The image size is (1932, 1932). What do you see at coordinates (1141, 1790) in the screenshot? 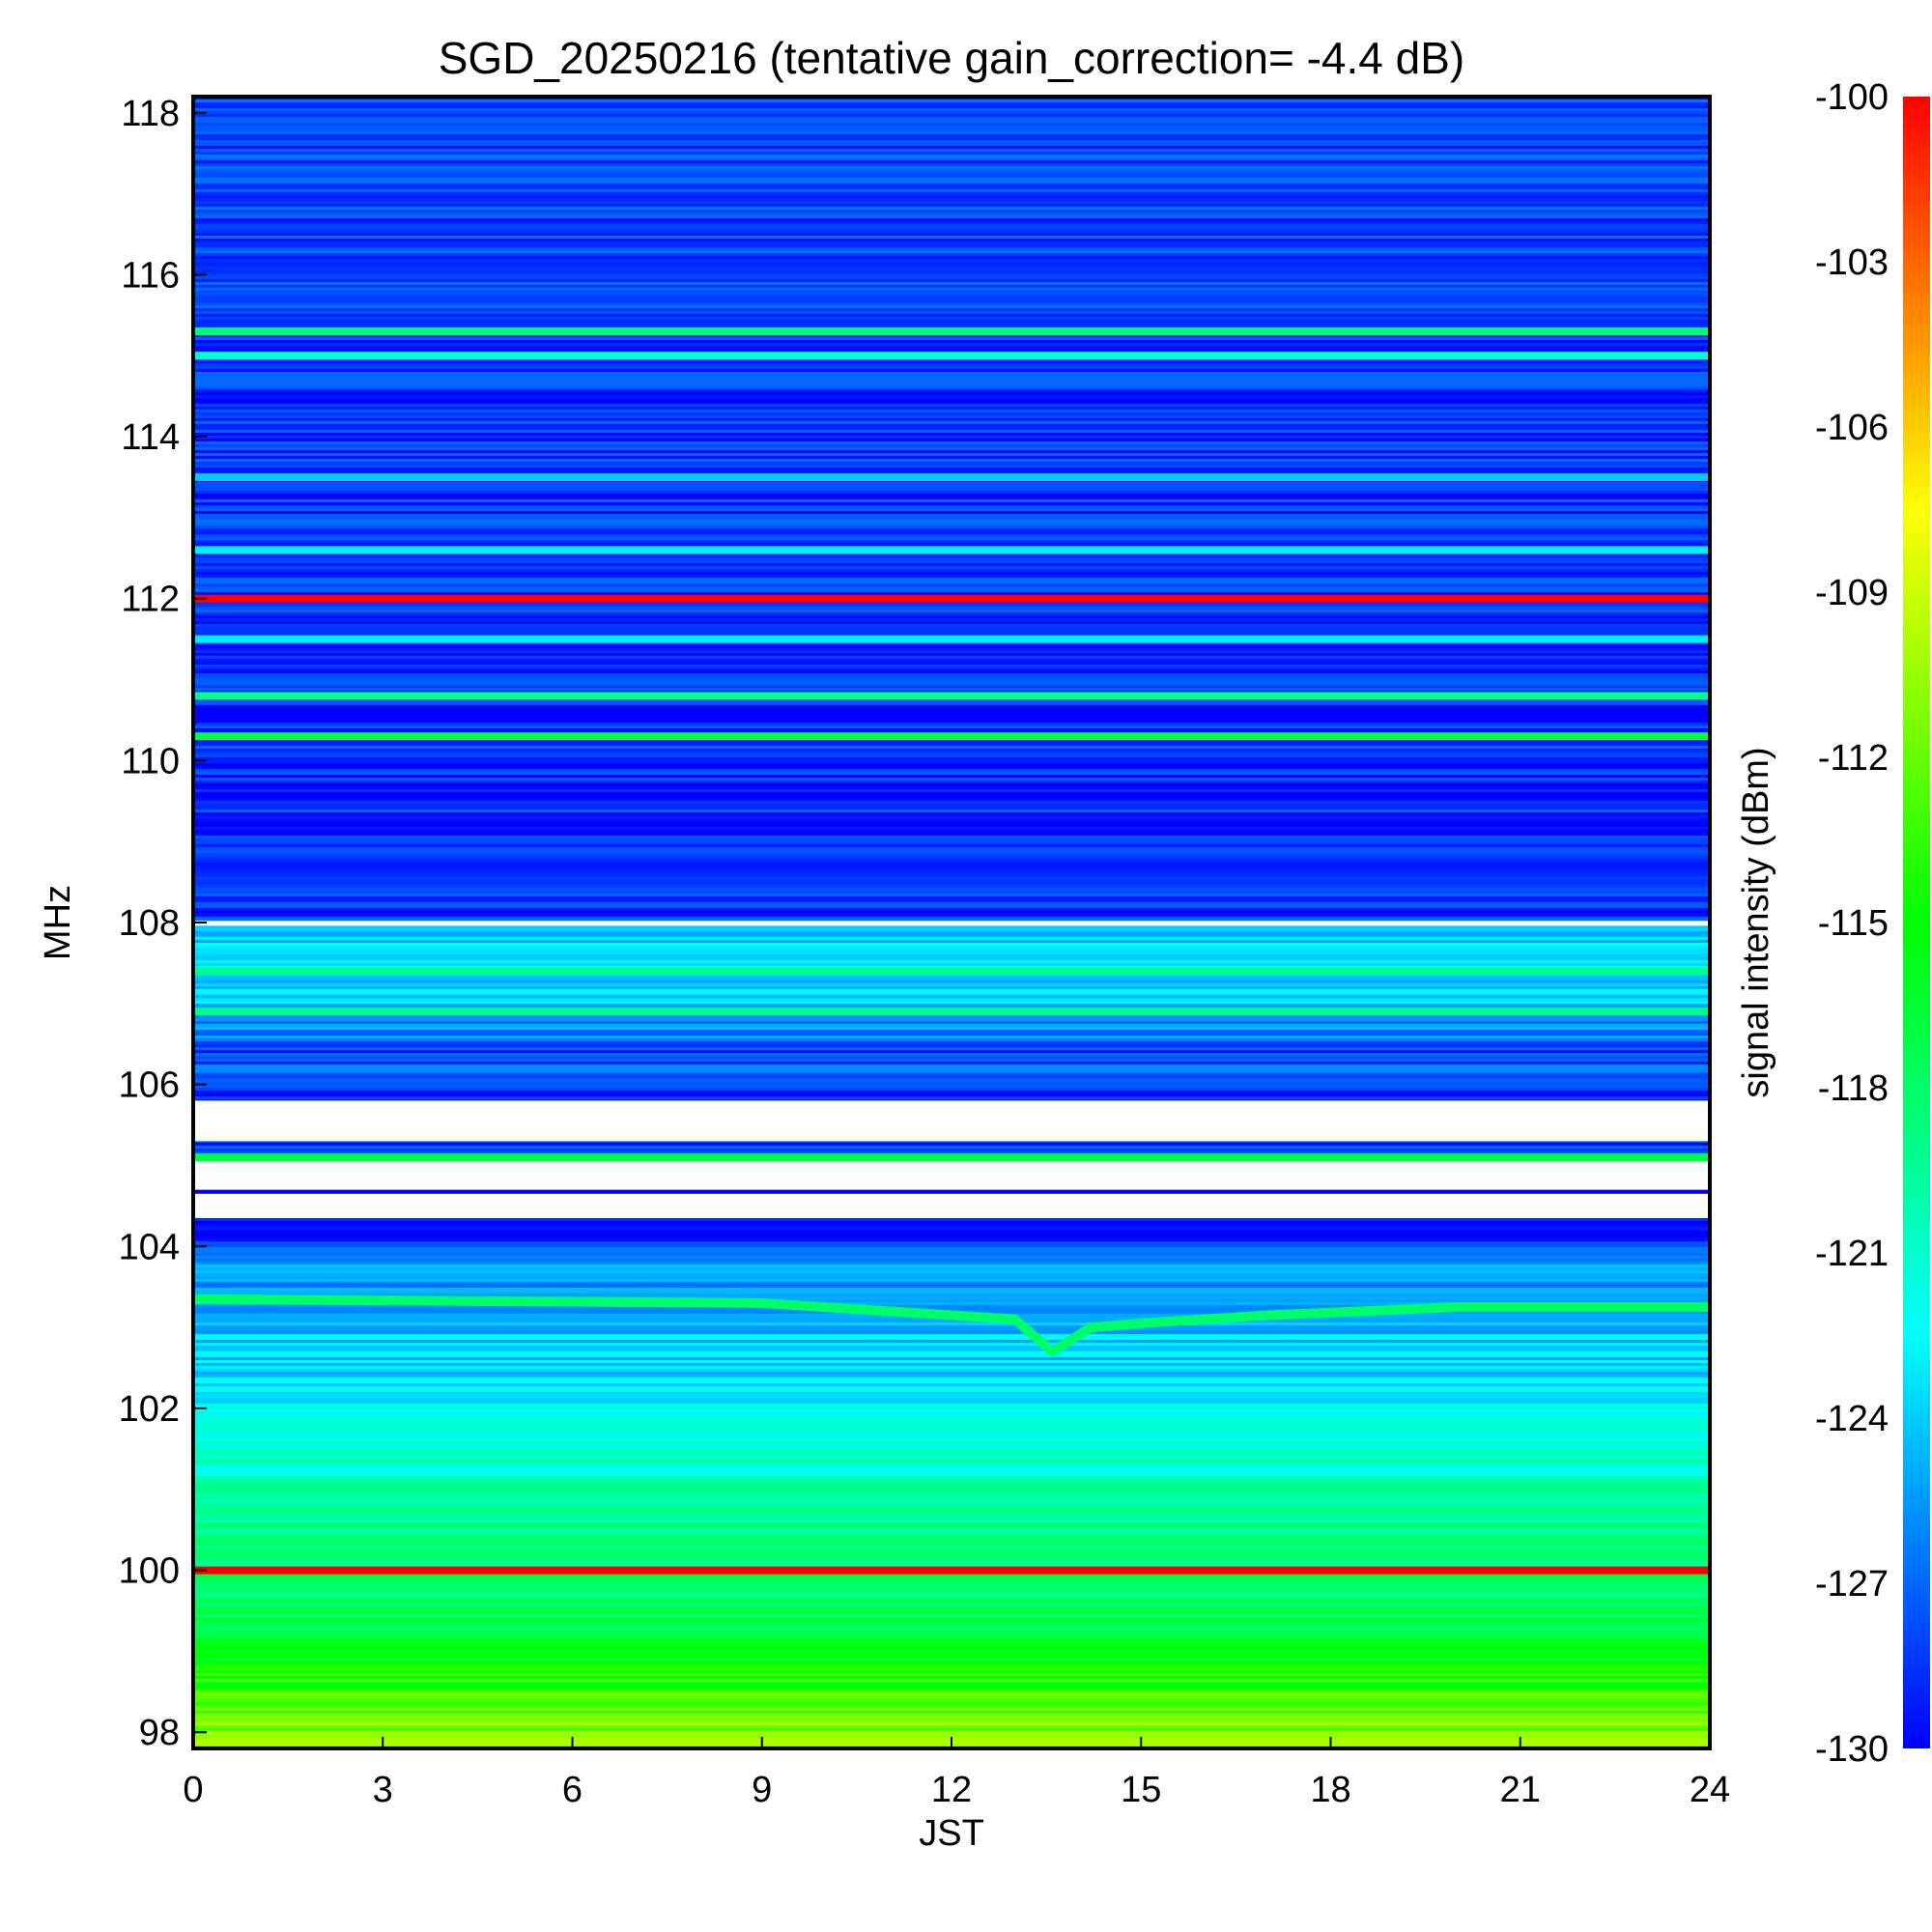
I see `x-tick-label: 15` at bounding box center [1141, 1790].